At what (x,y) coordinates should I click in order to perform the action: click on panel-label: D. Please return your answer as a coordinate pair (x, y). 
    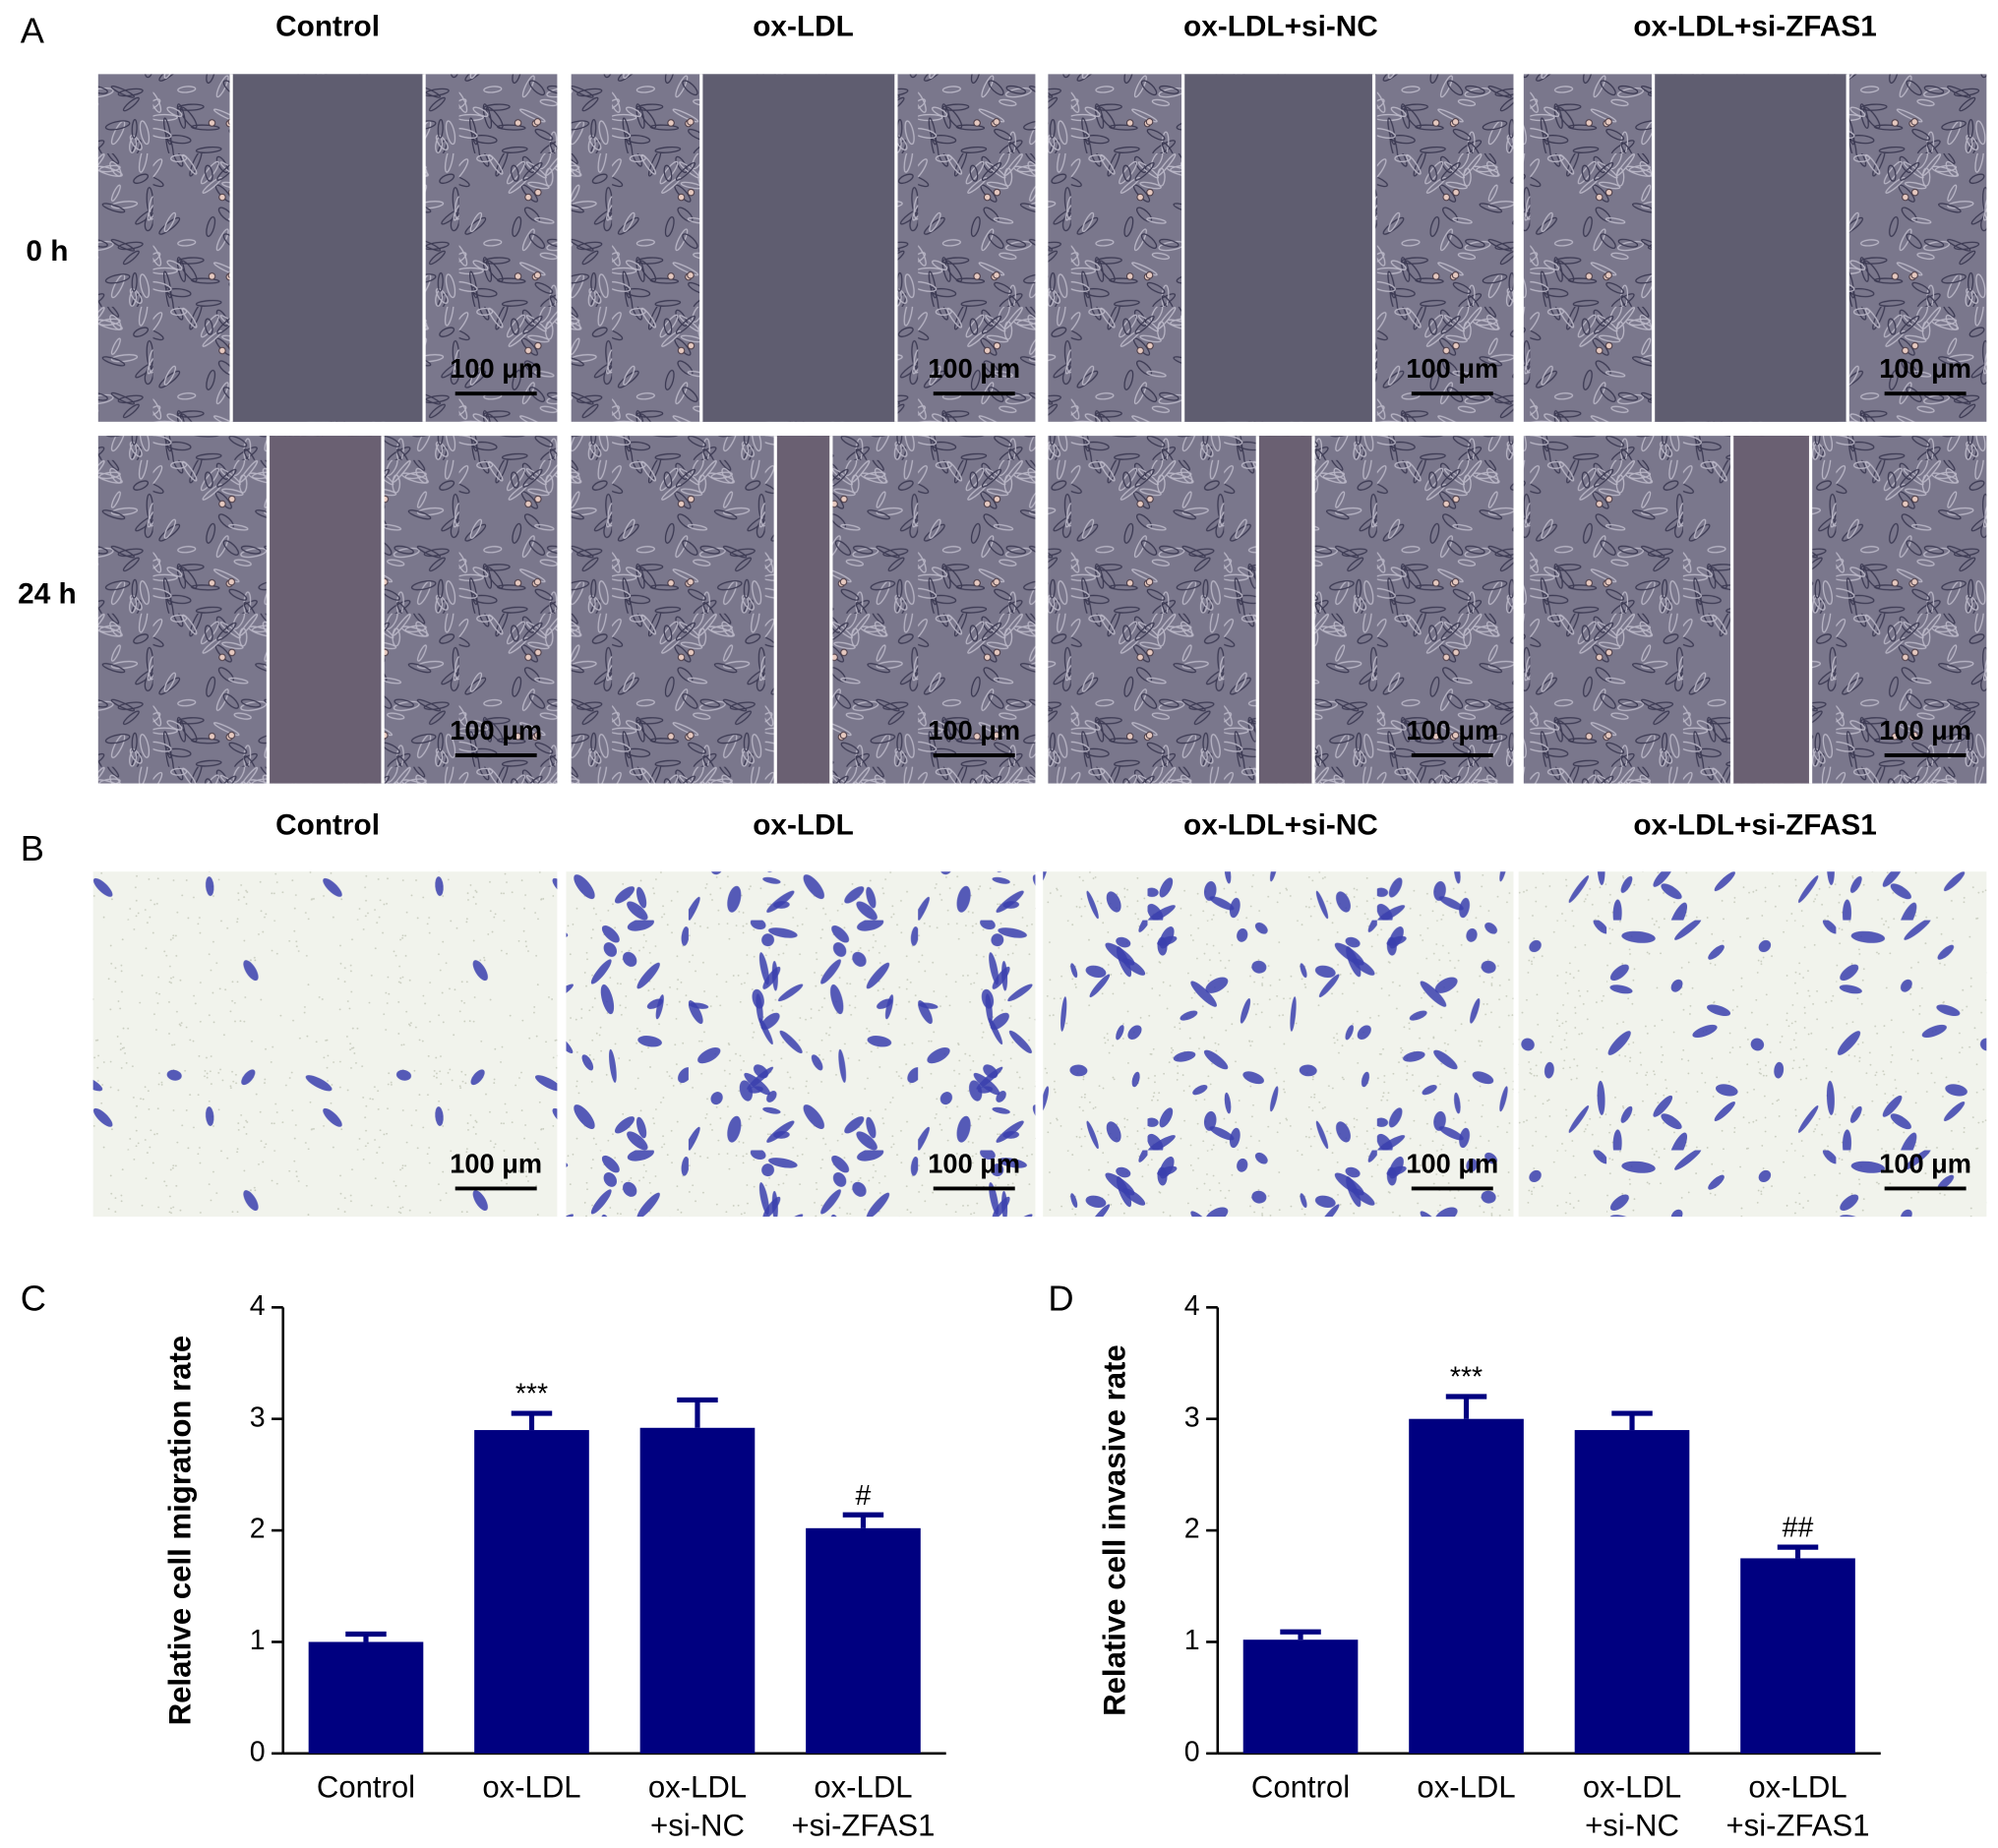
    Looking at the image, I should click on (1060, 1298).